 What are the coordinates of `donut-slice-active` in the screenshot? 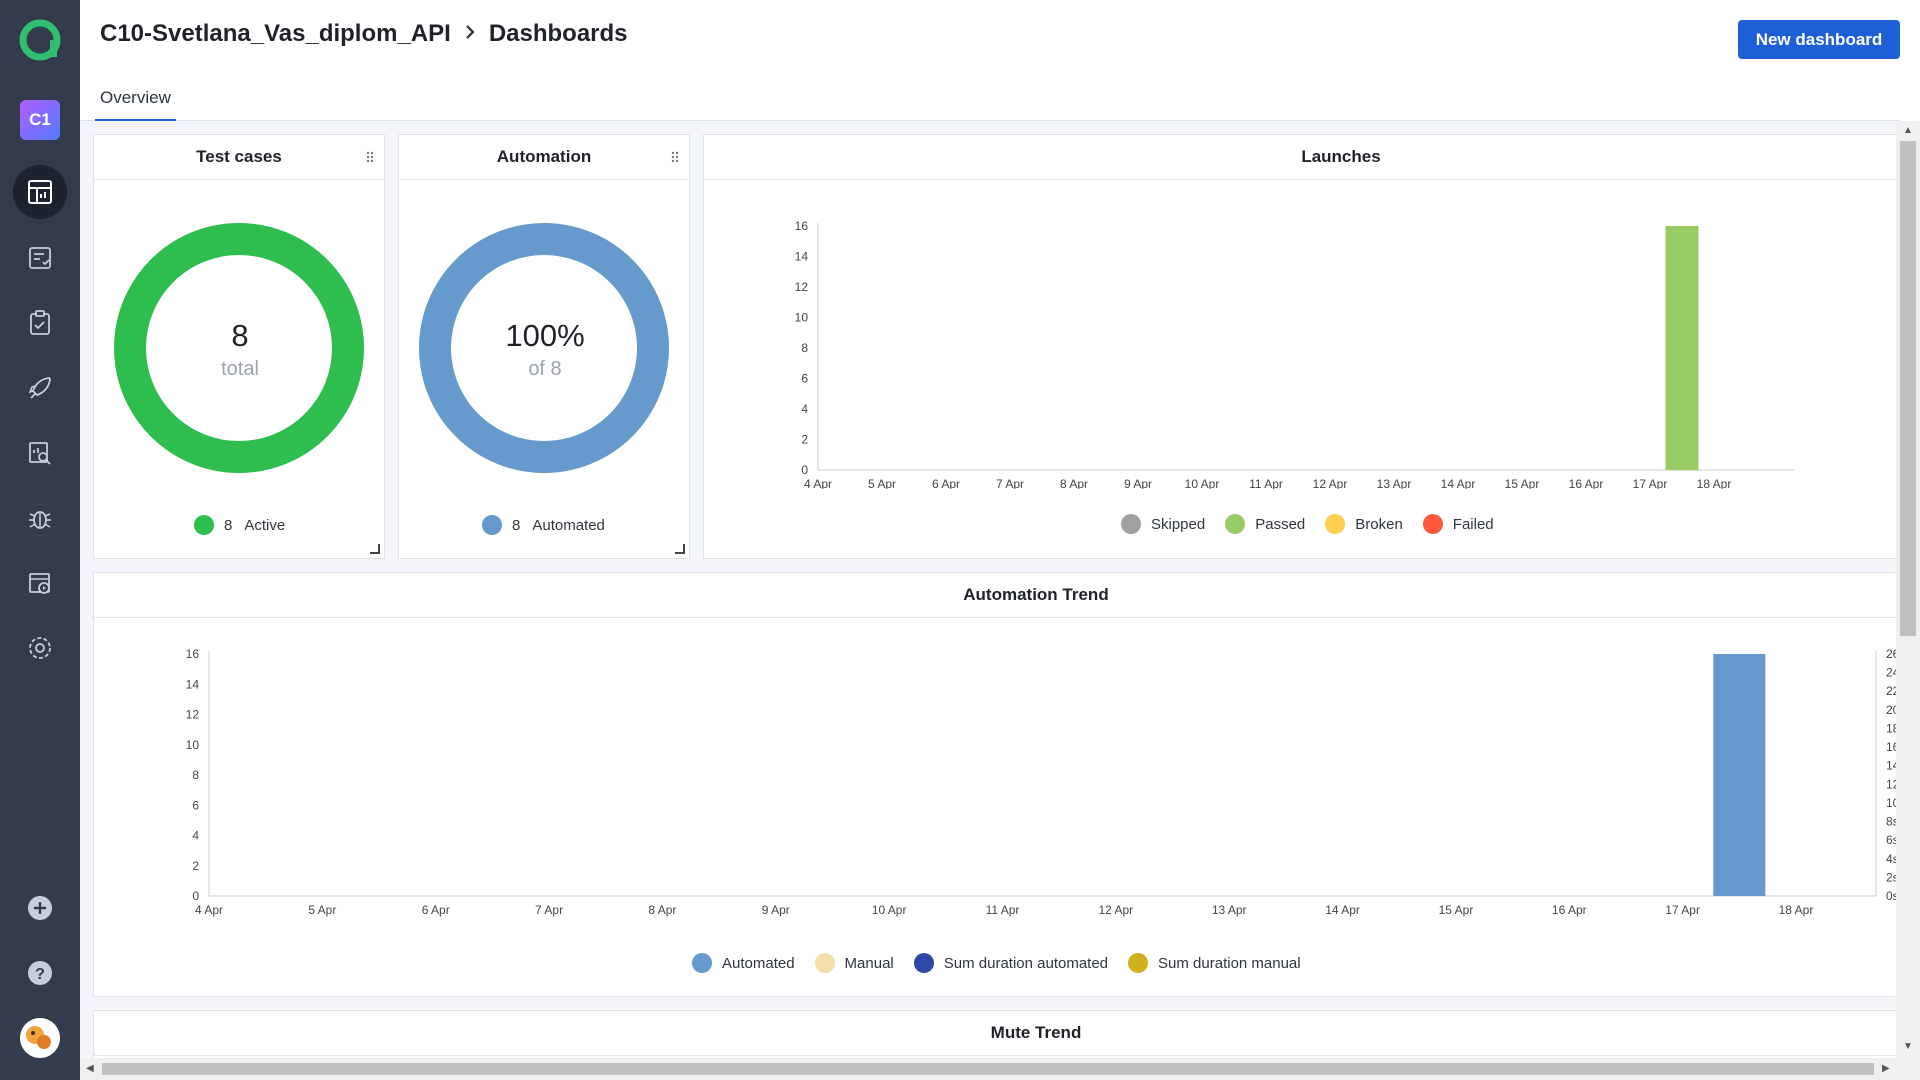 It's located at (239, 348).